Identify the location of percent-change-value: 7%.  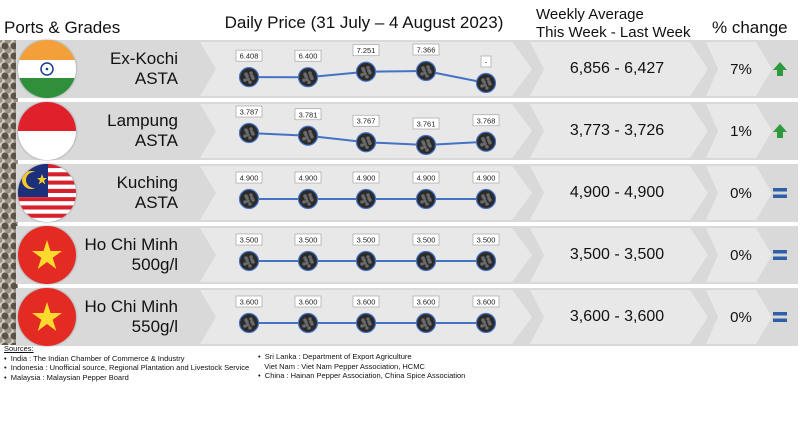
(741, 69).